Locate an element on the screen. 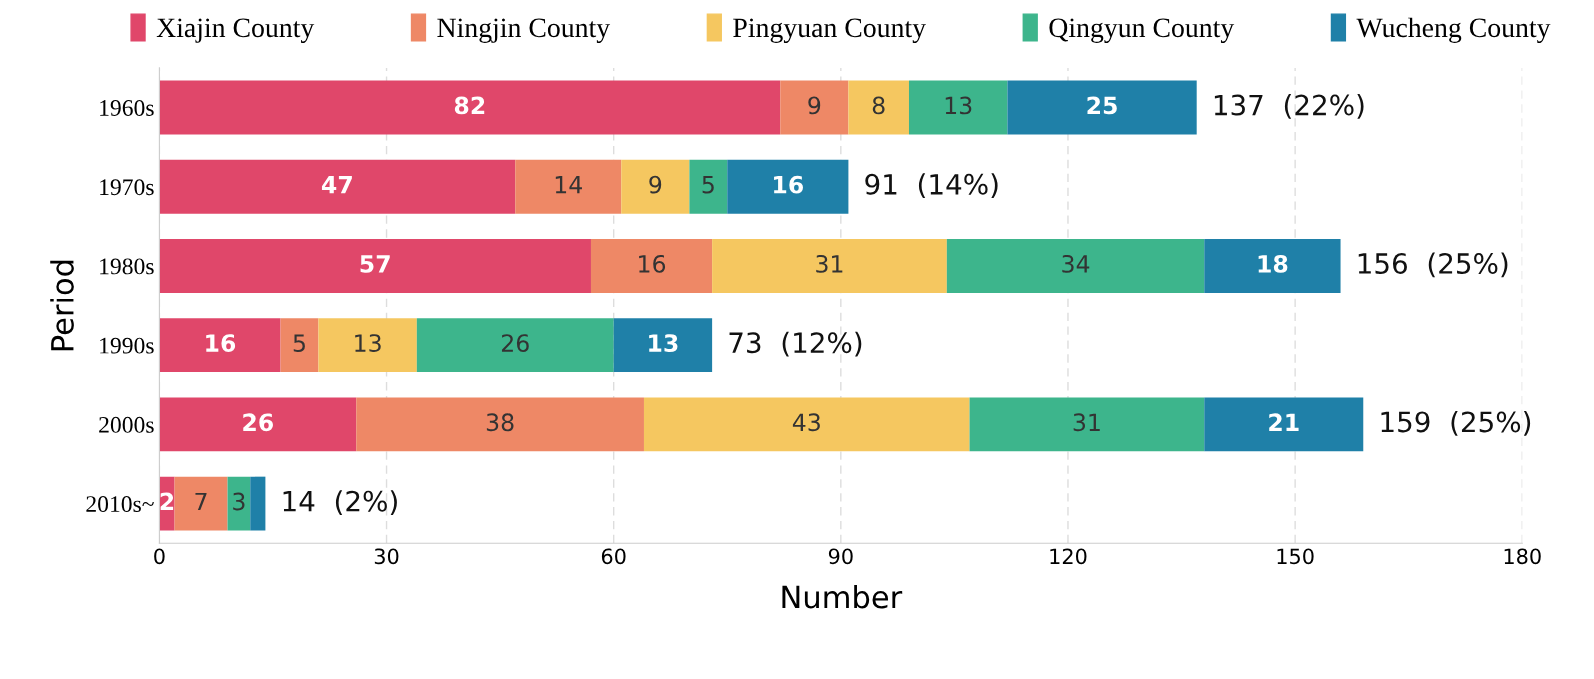  data-label: 38 is located at coordinates (500, 422).